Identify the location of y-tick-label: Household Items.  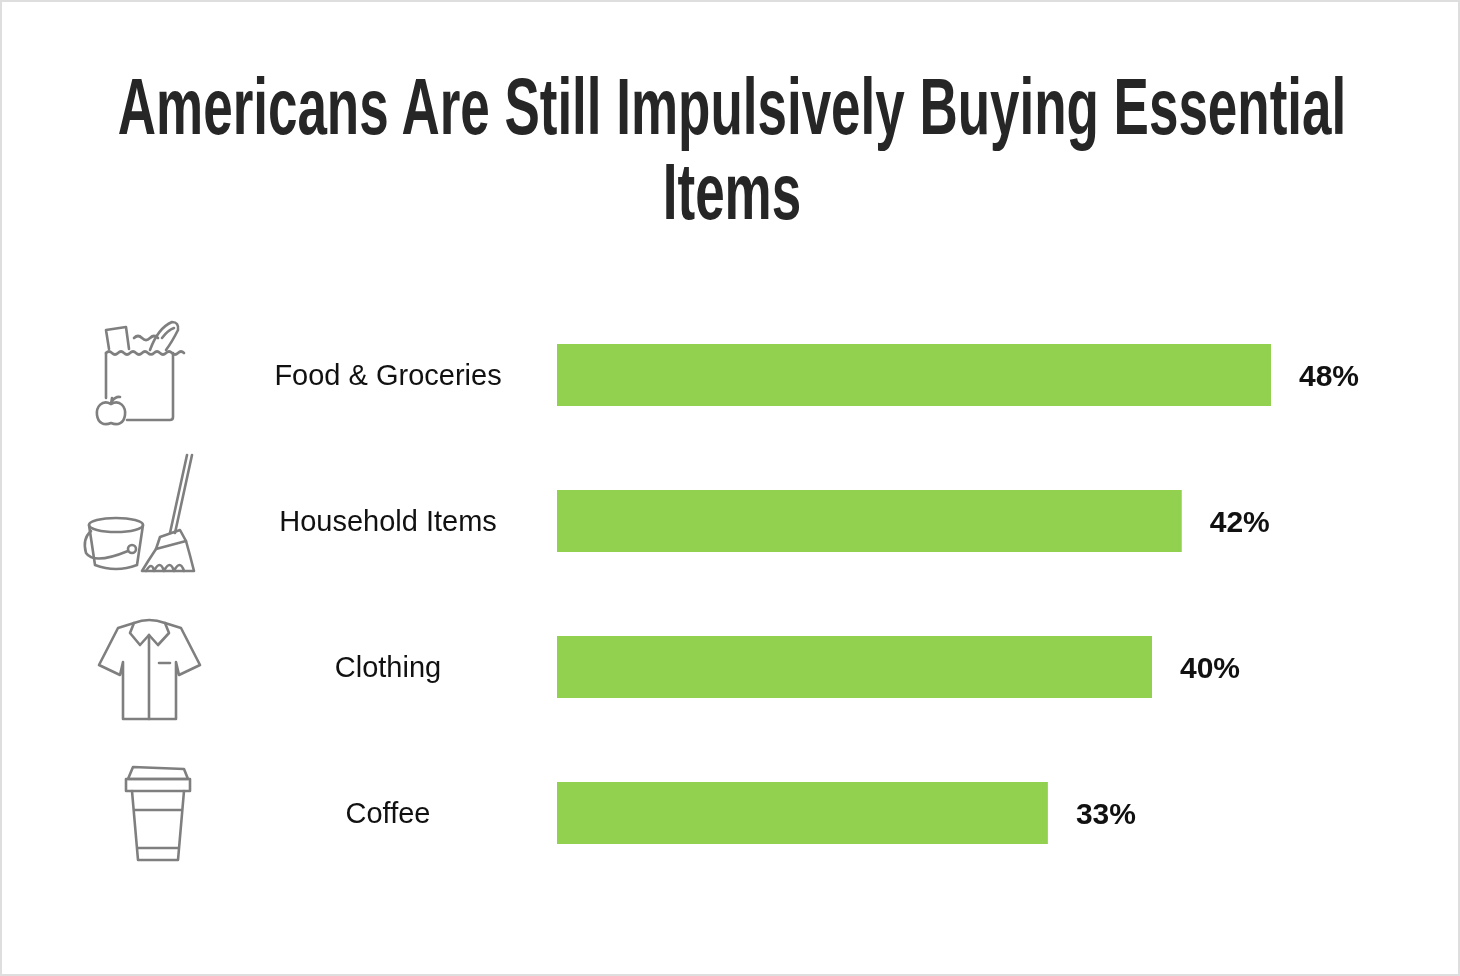
(388, 521).